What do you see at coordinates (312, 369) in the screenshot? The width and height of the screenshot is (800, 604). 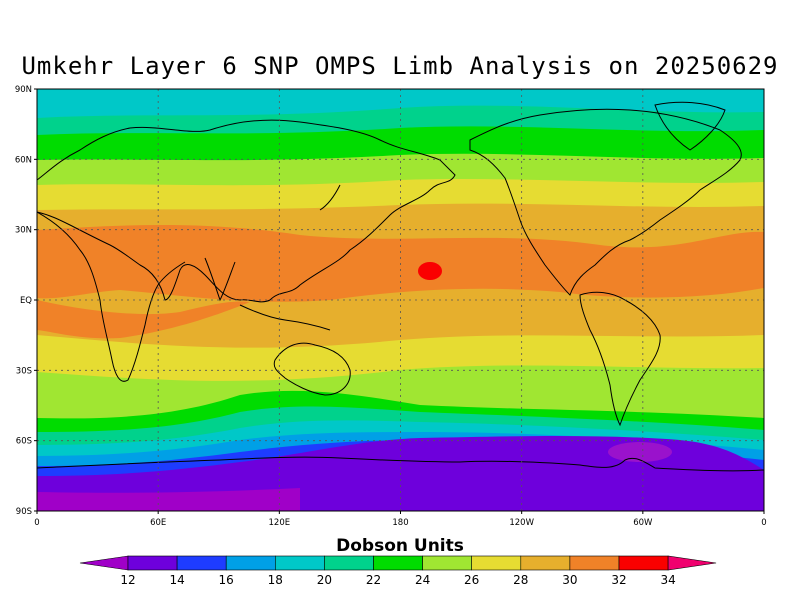 I see `coast-australia` at bounding box center [312, 369].